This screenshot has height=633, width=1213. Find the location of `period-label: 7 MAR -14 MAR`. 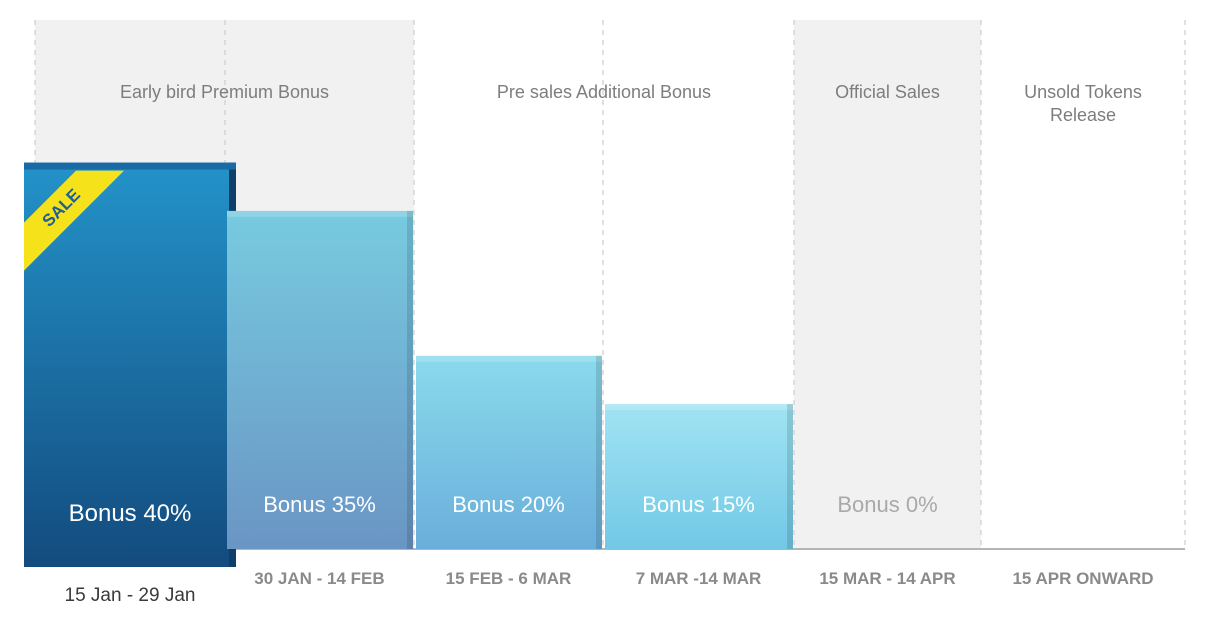

period-label: 7 MAR -14 MAR is located at coordinates (698, 578).